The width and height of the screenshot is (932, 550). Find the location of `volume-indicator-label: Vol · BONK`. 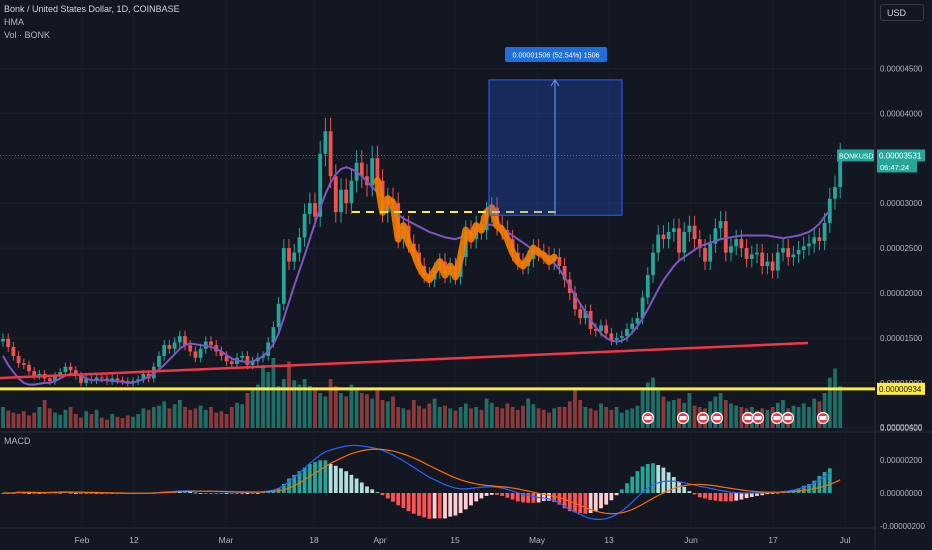

volume-indicator-label: Vol · BONK is located at coordinates (27, 35).